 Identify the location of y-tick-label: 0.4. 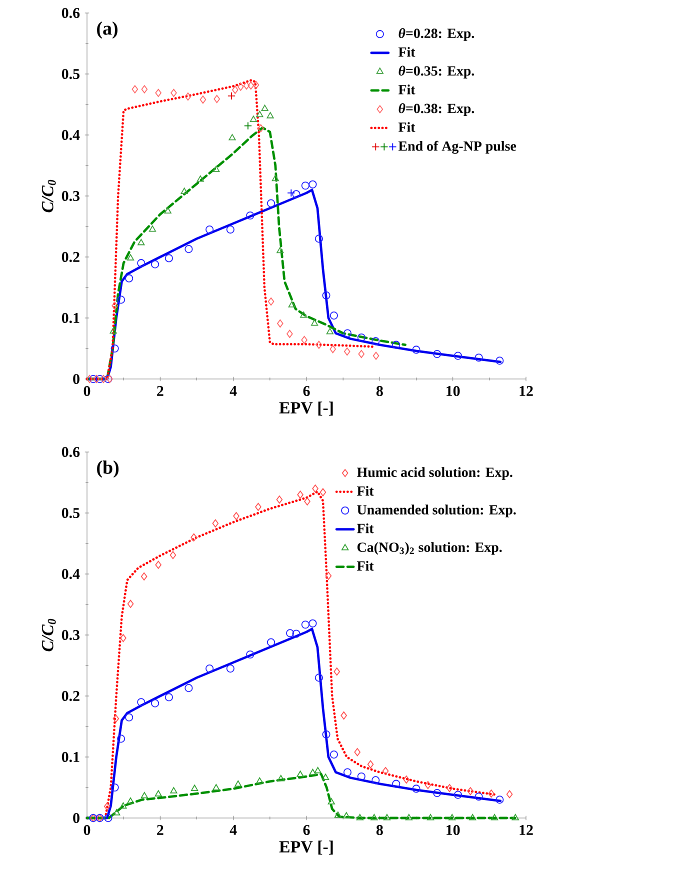
(71, 574).